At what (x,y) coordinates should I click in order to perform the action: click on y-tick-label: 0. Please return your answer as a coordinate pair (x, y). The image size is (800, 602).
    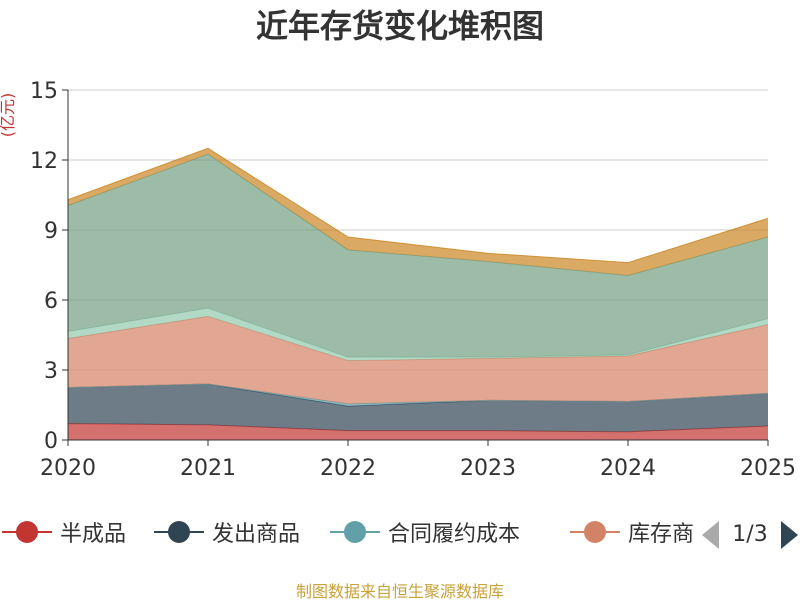
    Looking at the image, I should click on (51, 441).